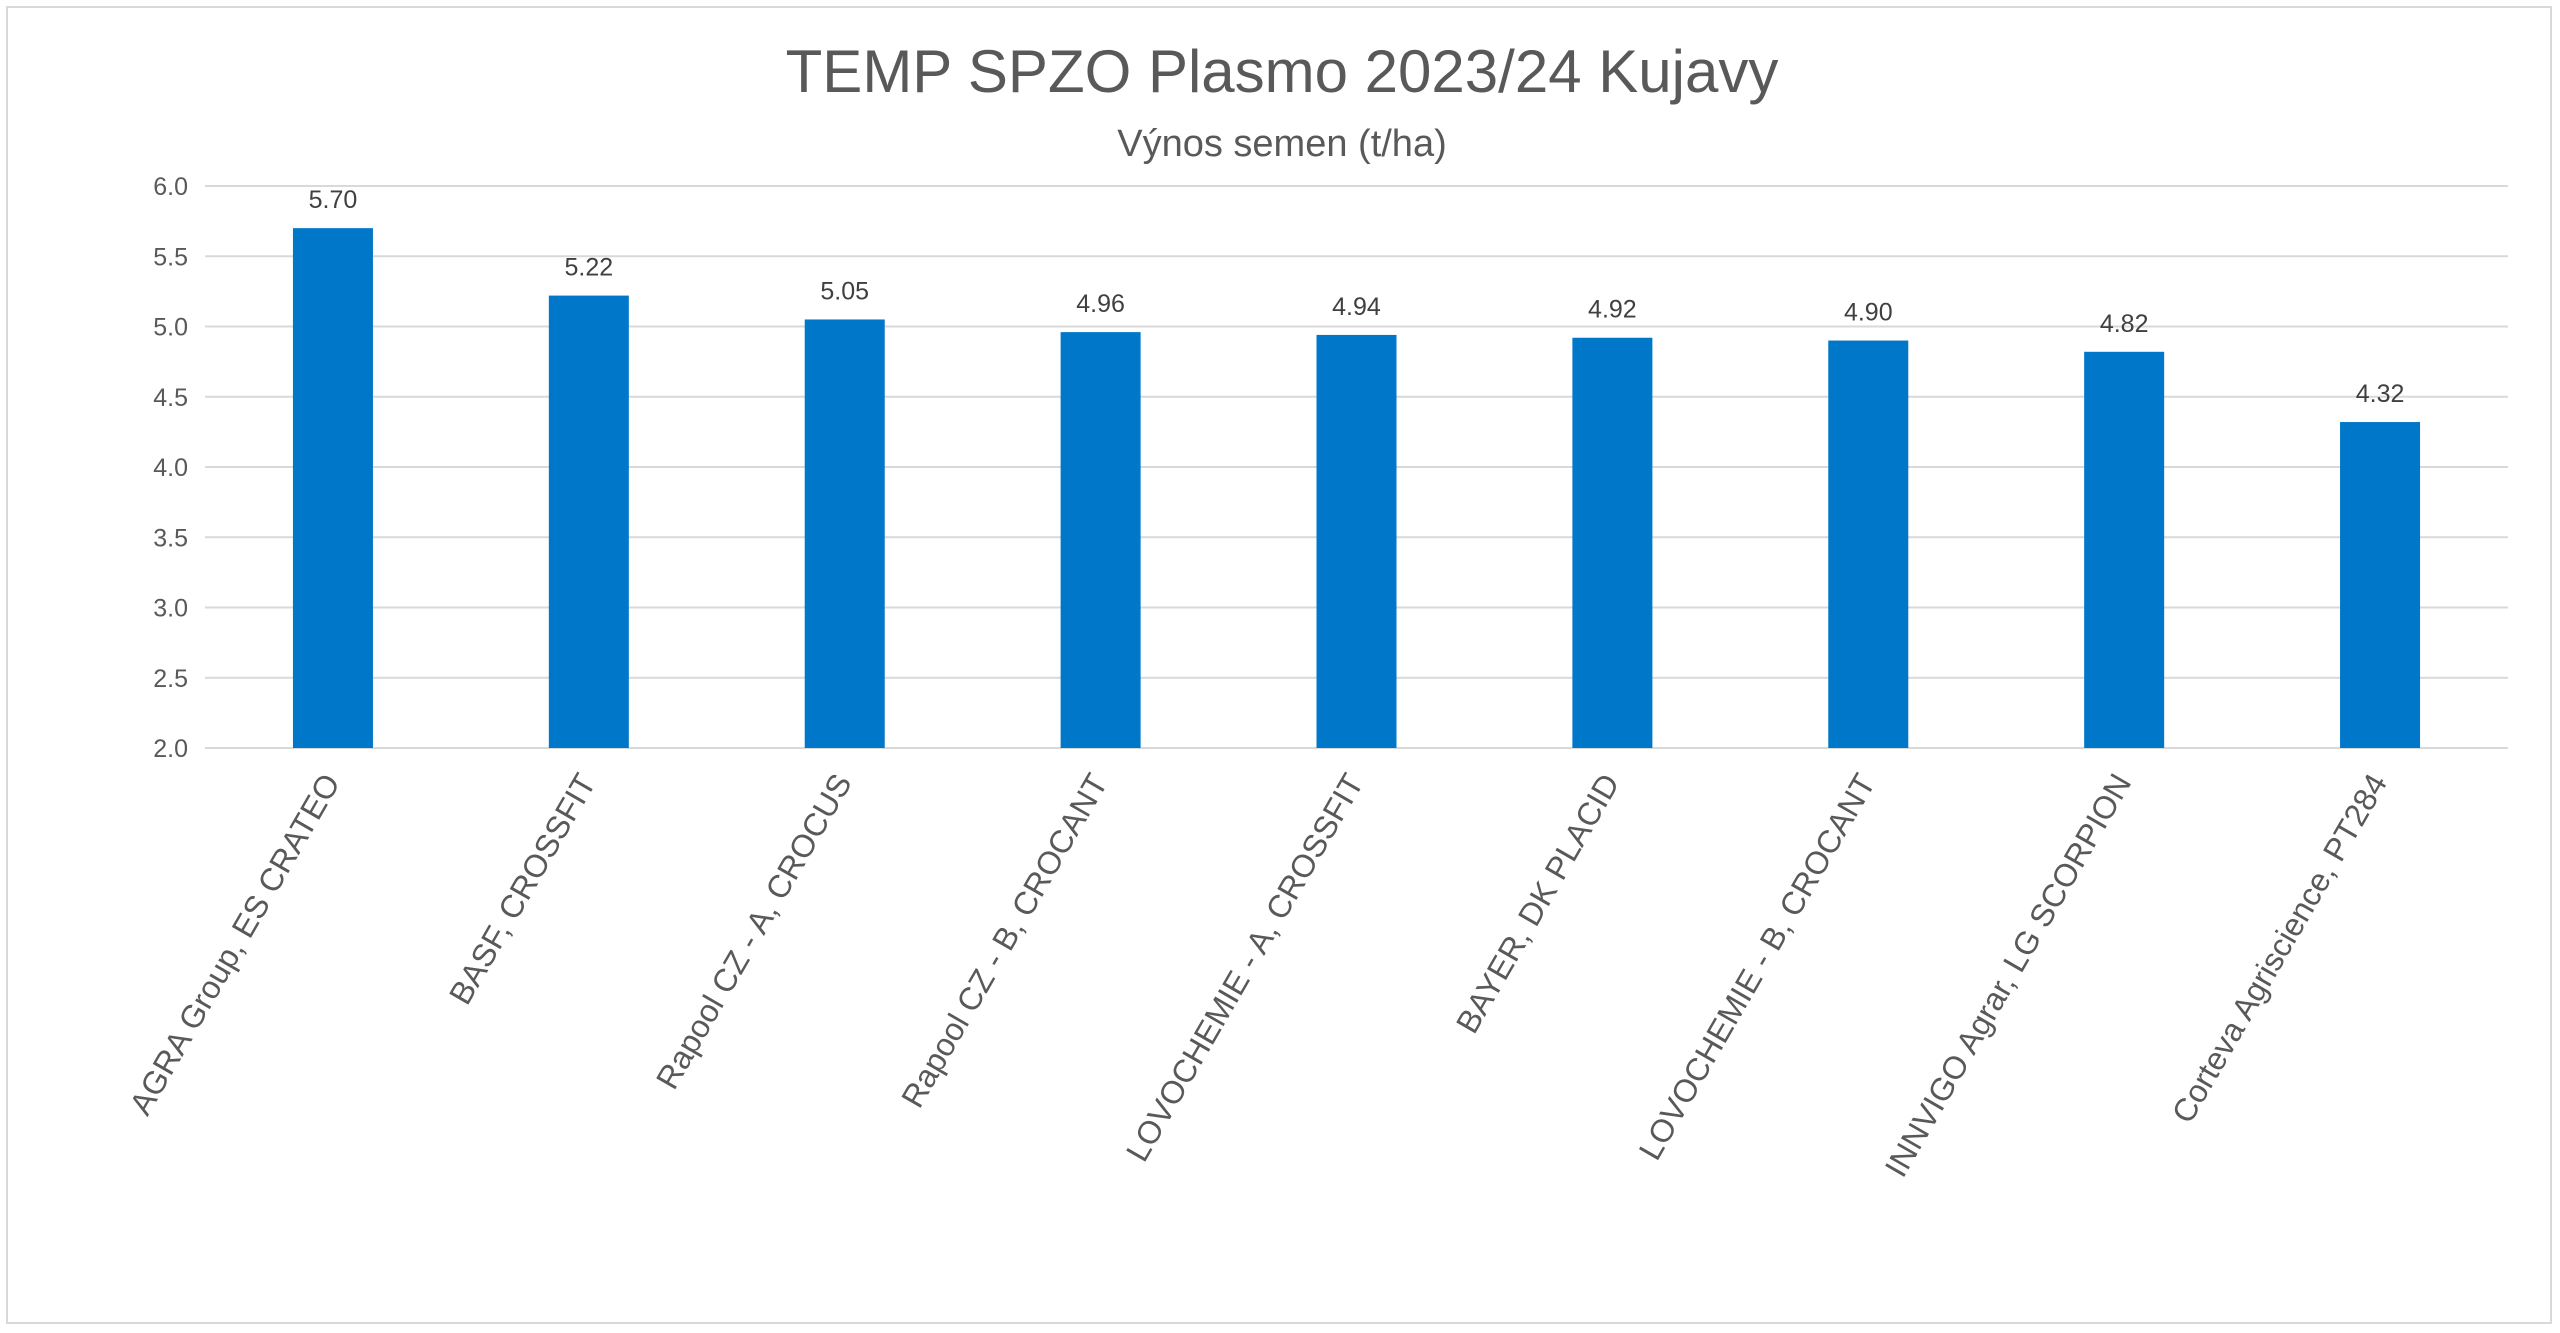 This screenshot has width=2560, height=1333. Describe the element at coordinates (170, 328) in the screenshot. I see `y-tick-label: 5.0` at that location.